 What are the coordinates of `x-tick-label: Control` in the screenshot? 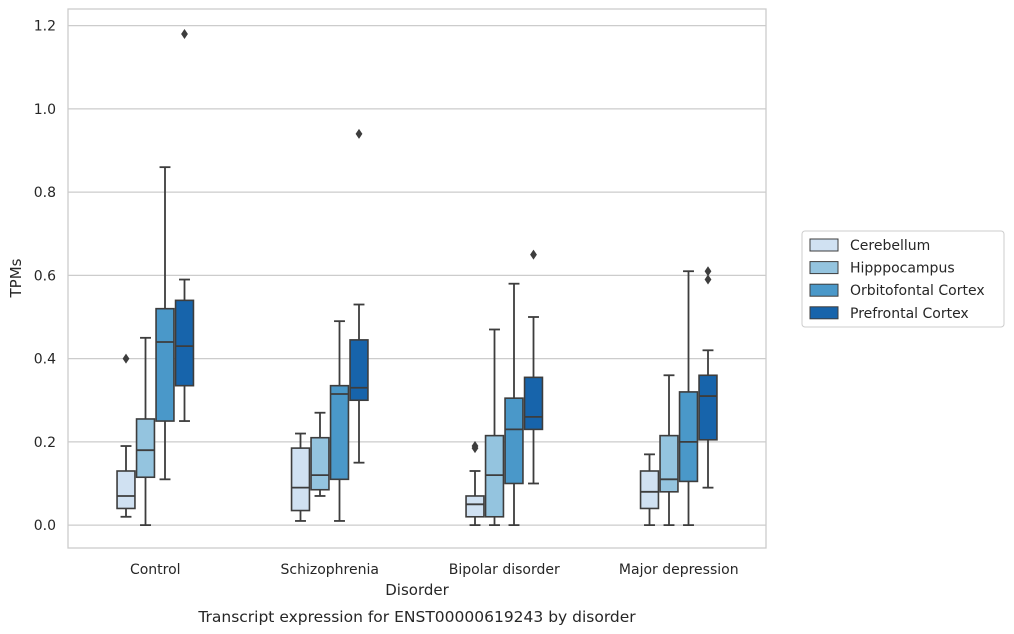 It's located at (155, 570).